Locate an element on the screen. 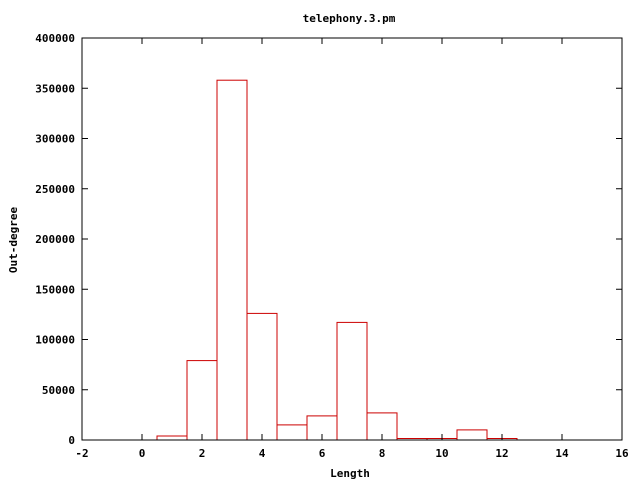 This screenshot has width=640, height=480. chart-title: telephony.3.pm is located at coordinates (349, 18).